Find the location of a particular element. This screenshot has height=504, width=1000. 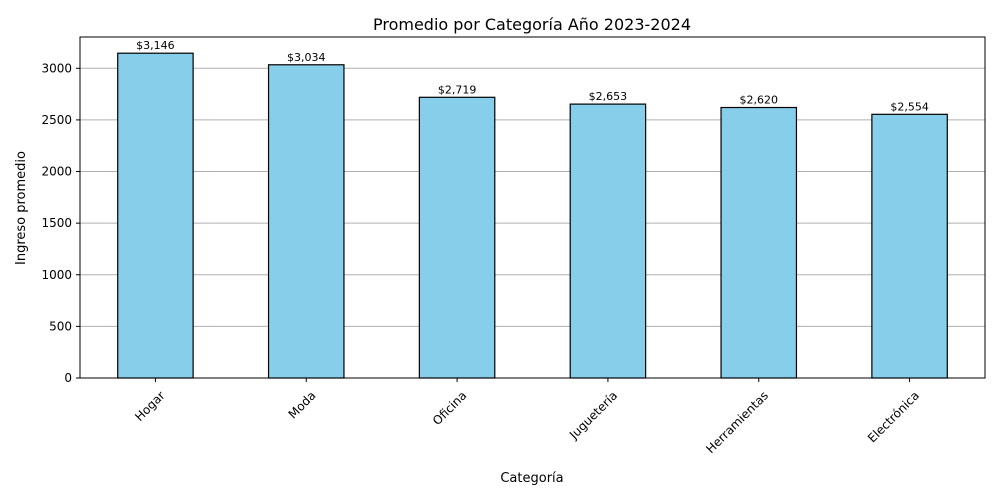

y-tick-label-3: 1500 is located at coordinates (56, 223).